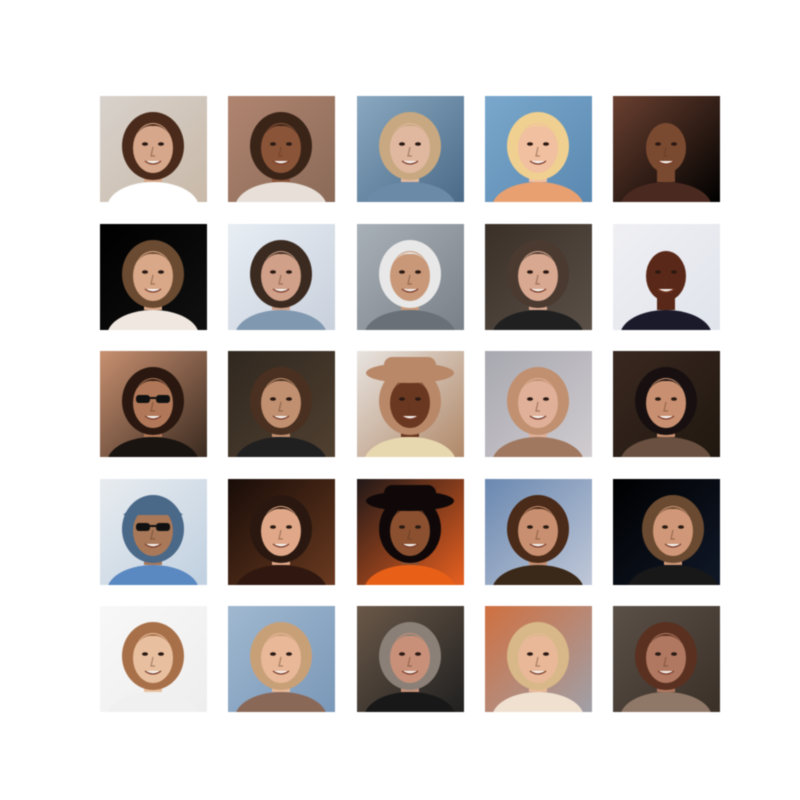 The height and width of the screenshot is (800, 800). What do you see at coordinates (153, 149) in the screenshot?
I see `face-image-r1-c1` at bounding box center [153, 149].